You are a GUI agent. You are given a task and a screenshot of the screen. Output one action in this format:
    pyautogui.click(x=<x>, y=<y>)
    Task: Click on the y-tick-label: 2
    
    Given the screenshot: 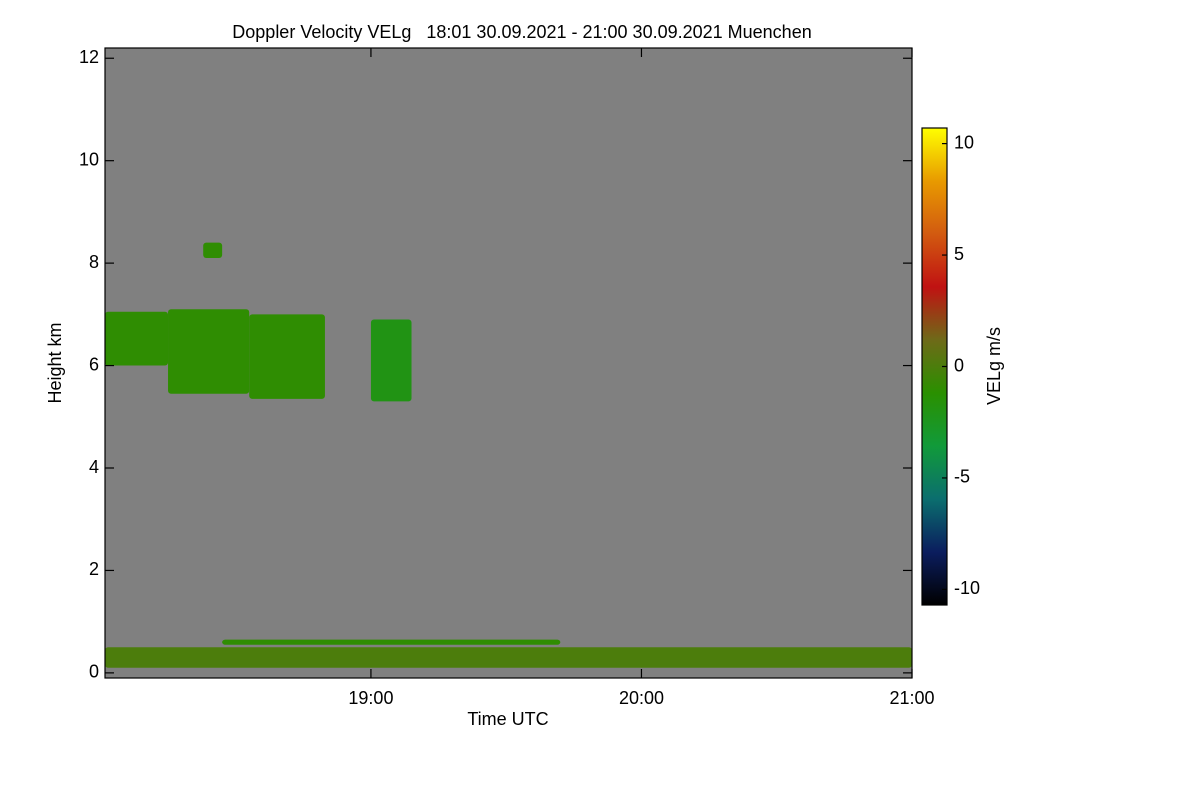 What is the action you would take?
    pyautogui.click(x=94, y=569)
    